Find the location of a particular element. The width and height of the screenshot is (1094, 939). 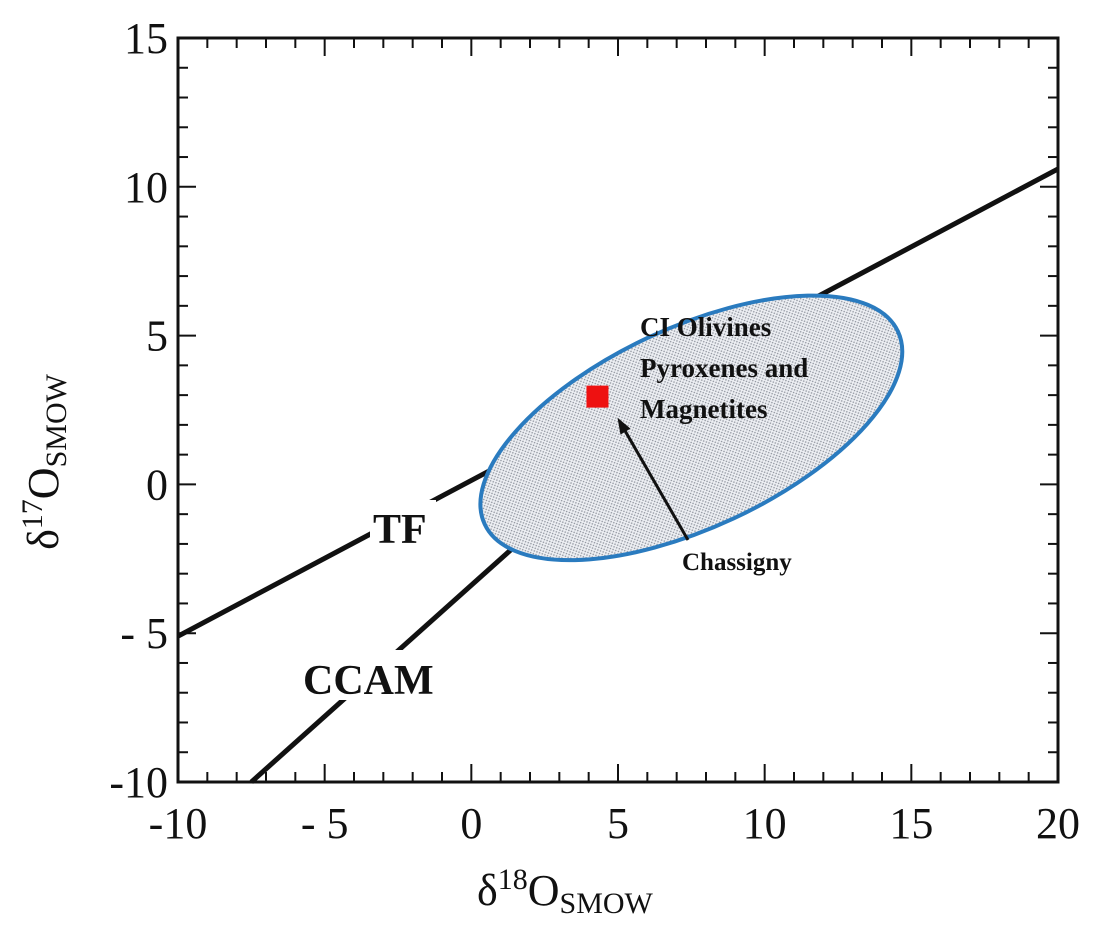

arrow-head is located at coordinates (624, 426).